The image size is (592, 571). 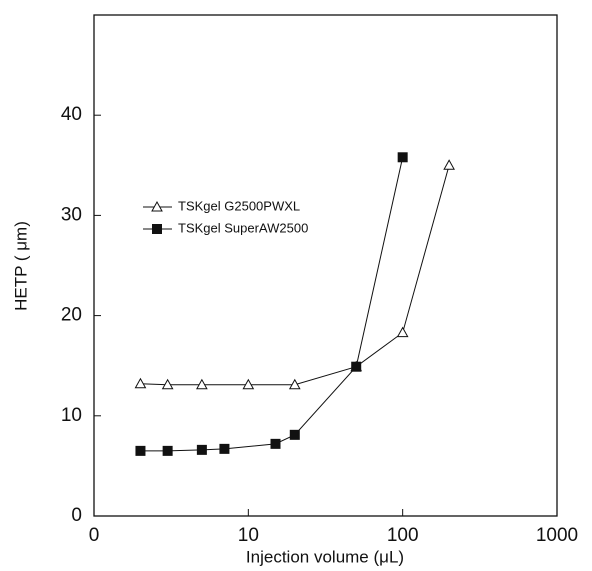 What do you see at coordinates (76, 515) in the screenshot?
I see `y-tick-label: 0` at bounding box center [76, 515].